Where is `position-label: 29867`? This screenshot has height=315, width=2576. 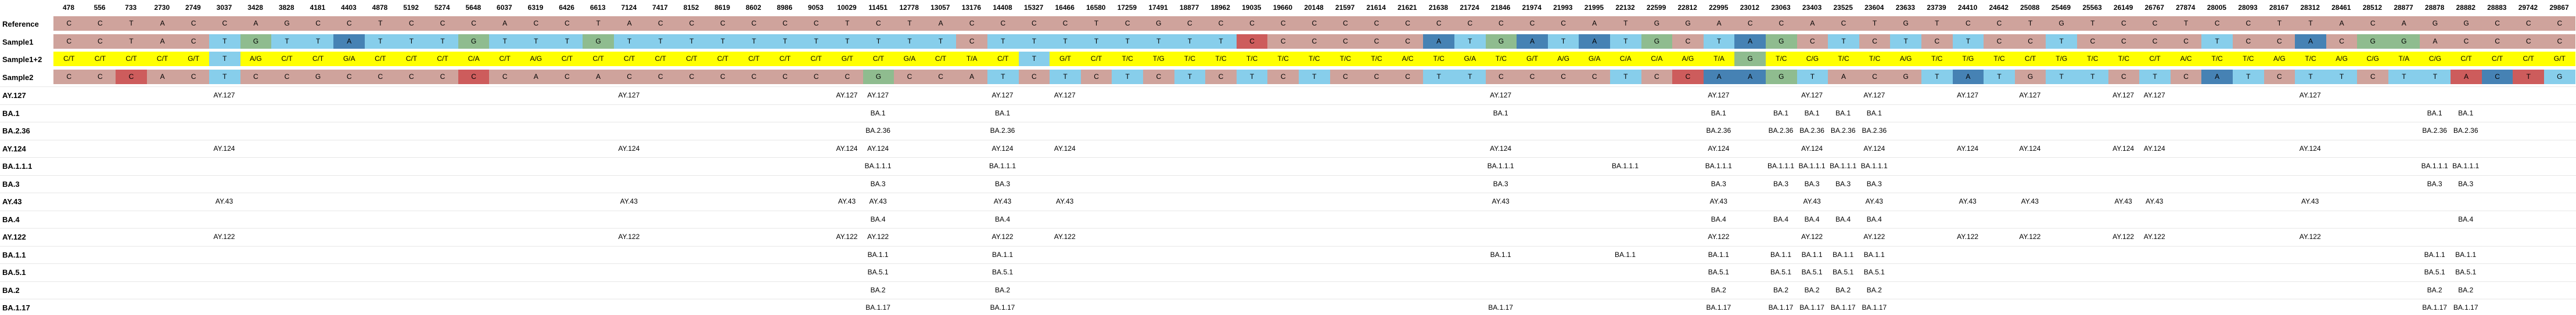 position-label: 29867 is located at coordinates (2559, 7).